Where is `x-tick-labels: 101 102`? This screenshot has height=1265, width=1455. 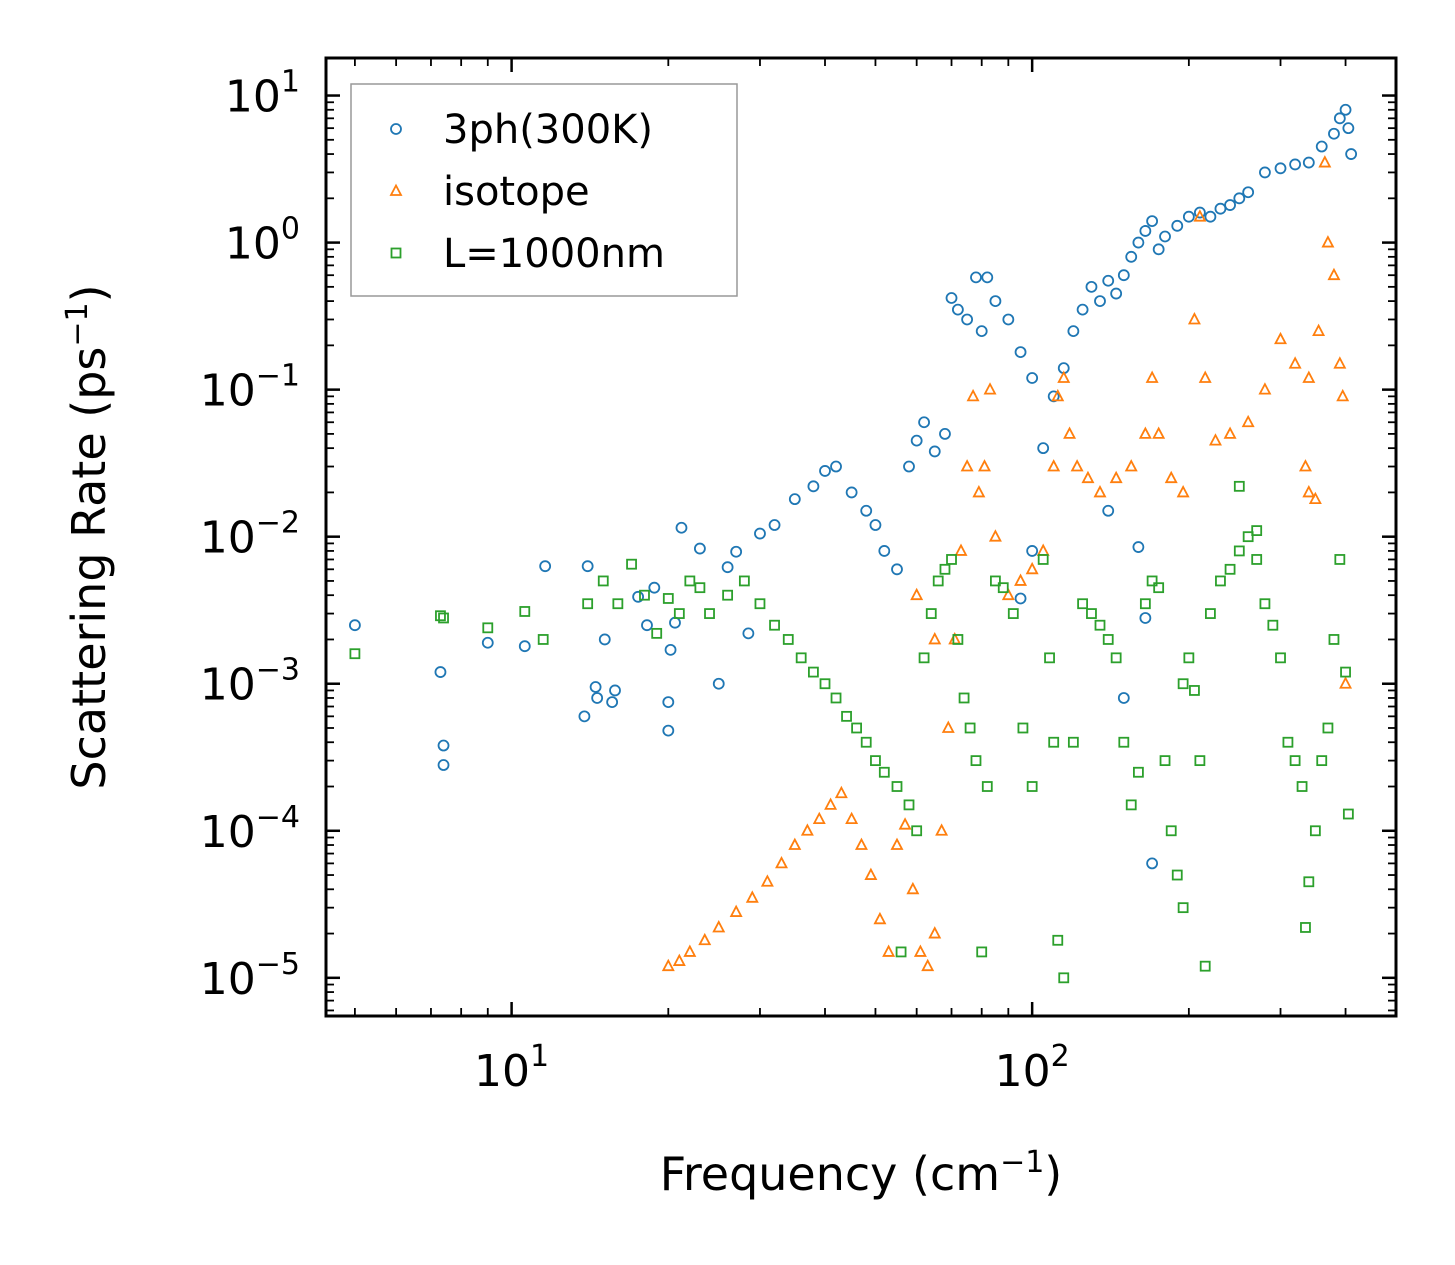 x-tick-labels: 101 102 is located at coordinates (772, 1068).